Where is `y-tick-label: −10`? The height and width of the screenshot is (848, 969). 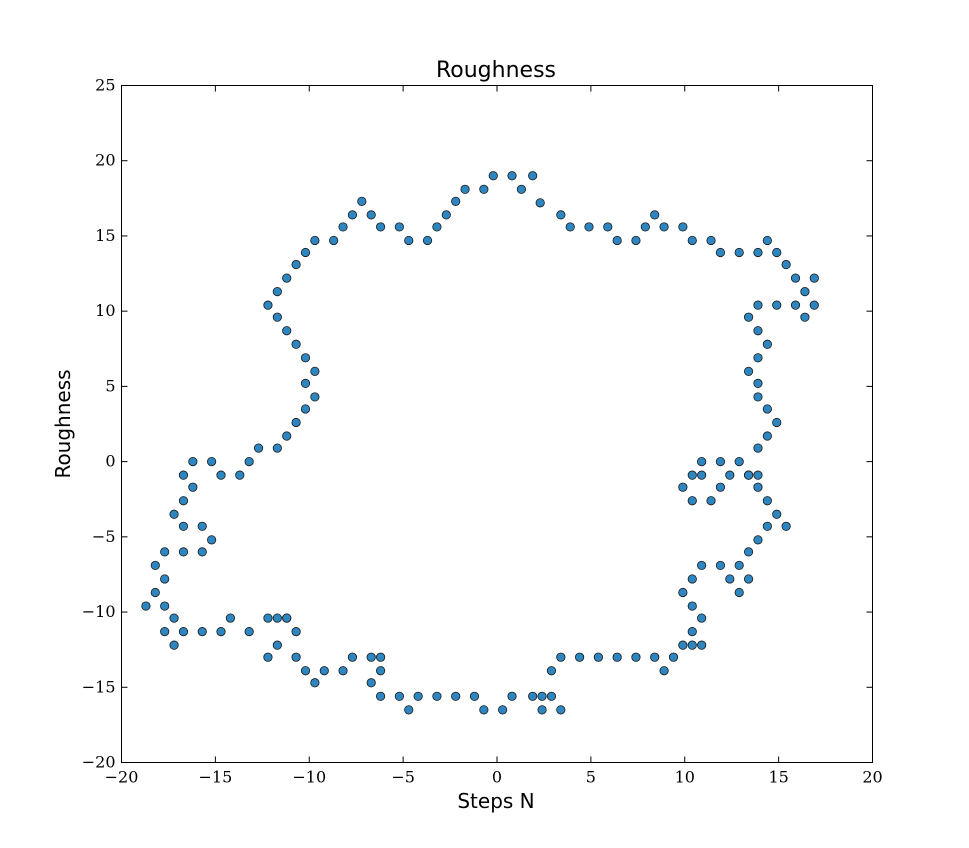
y-tick-label: −10 is located at coordinates (99, 611).